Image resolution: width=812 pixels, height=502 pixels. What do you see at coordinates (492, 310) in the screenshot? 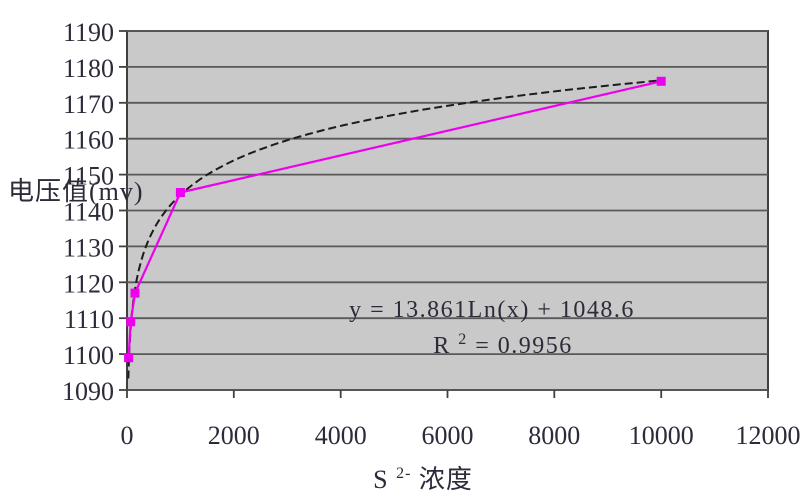
I see `trendline-equation: y = 13.861Ln(x) + 1048.6` at bounding box center [492, 310].